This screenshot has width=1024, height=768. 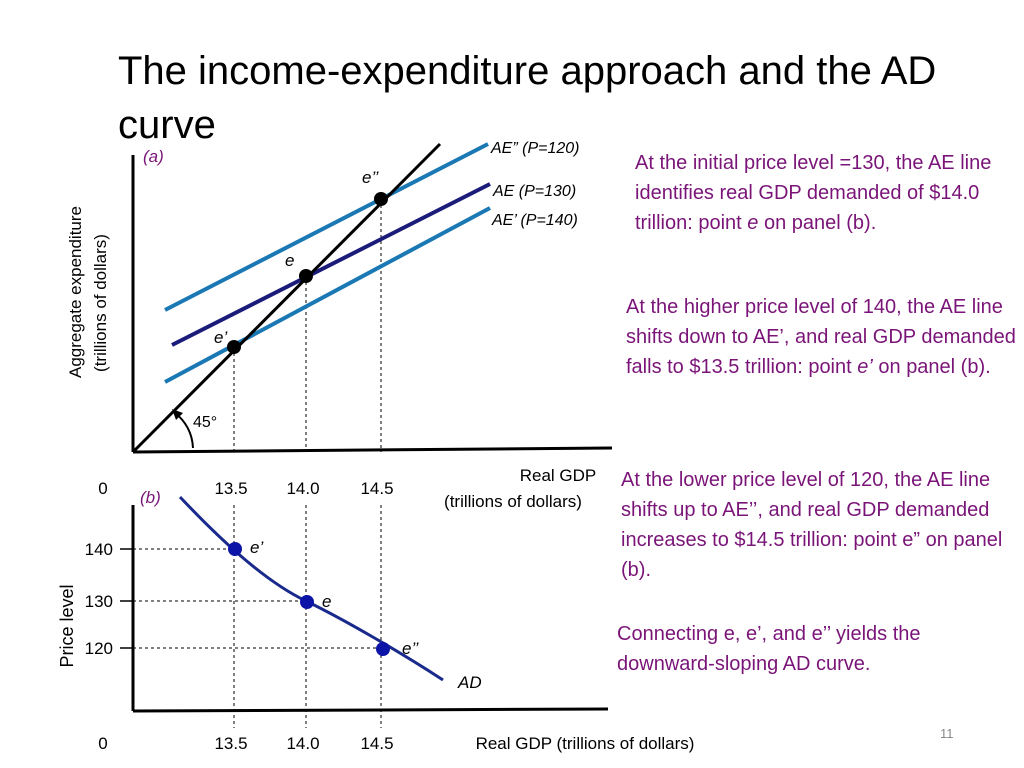 What do you see at coordinates (370, 177) in the screenshot?
I see `point-label-e-double-prime-a: e’’` at bounding box center [370, 177].